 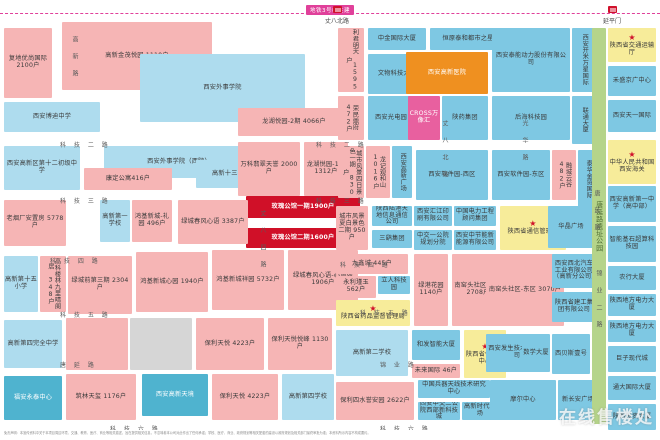 What do you see at coordinates (351, 172) in the screenshot?
I see `map-block-res: 城市风景四日景色一期 830户` at bounding box center [351, 172].